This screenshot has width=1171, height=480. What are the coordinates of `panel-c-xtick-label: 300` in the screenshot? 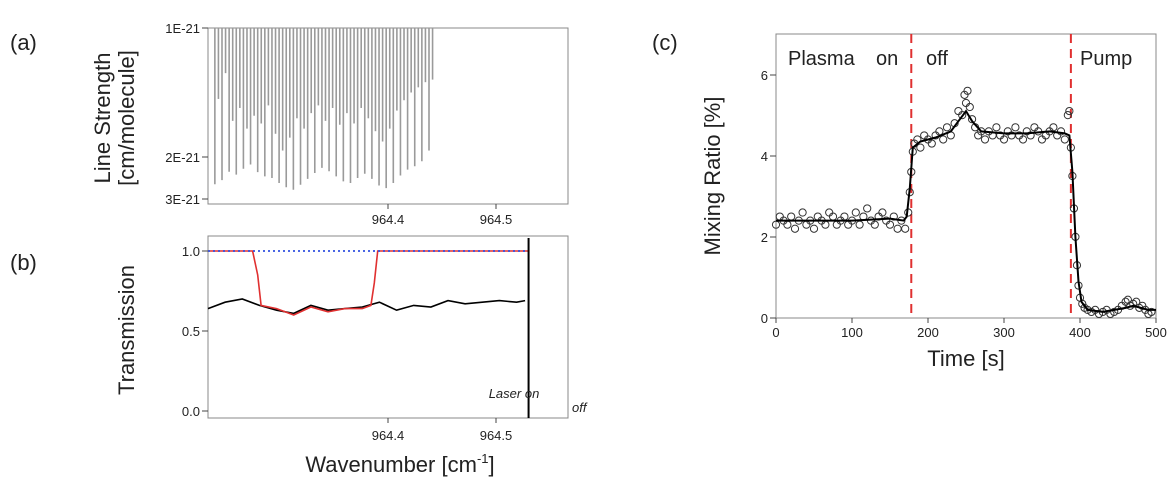 It's located at (1004, 332).